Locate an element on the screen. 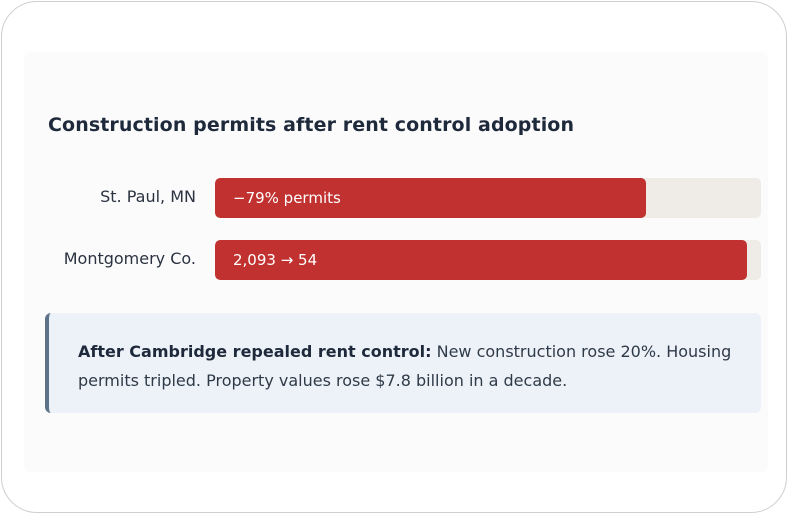 The height and width of the screenshot is (516, 790). bar-fill: 2,093 → 54 is located at coordinates (481, 260).